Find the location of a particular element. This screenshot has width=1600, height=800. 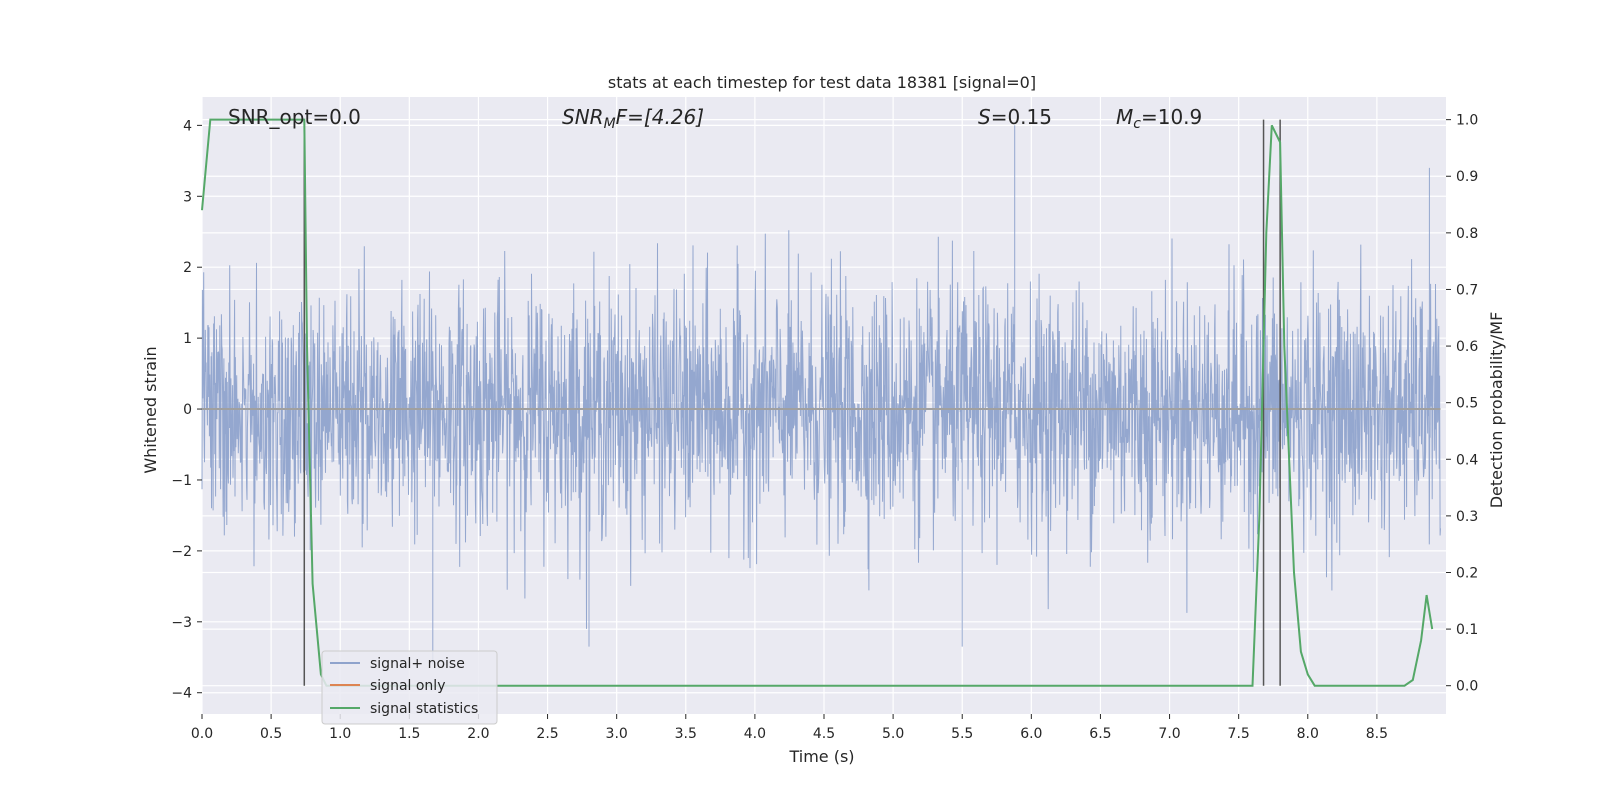

y-tick-label-5: −1 is located at coordinates (181, 481).